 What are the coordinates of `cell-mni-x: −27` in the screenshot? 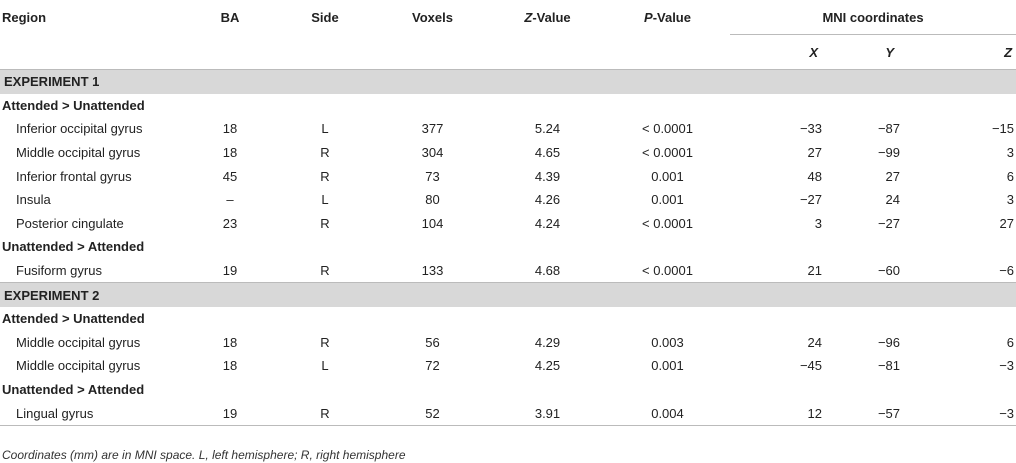 It's located at (810, 200).